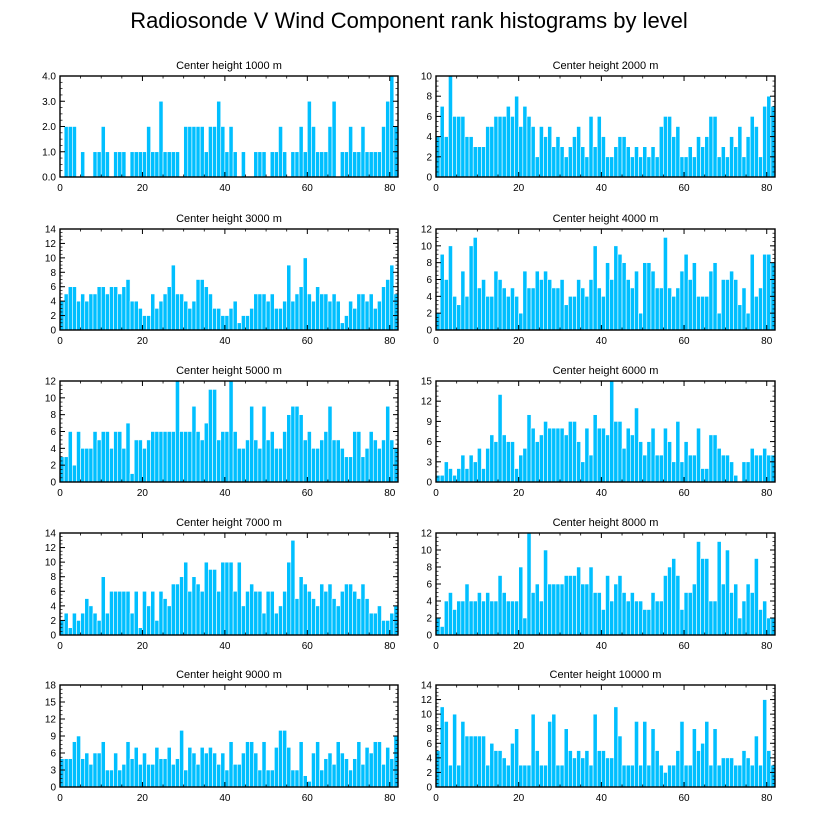 The width and height of the screenshot is (818, 824). I want to click on x-tick-label: 0, so click(60, 341).